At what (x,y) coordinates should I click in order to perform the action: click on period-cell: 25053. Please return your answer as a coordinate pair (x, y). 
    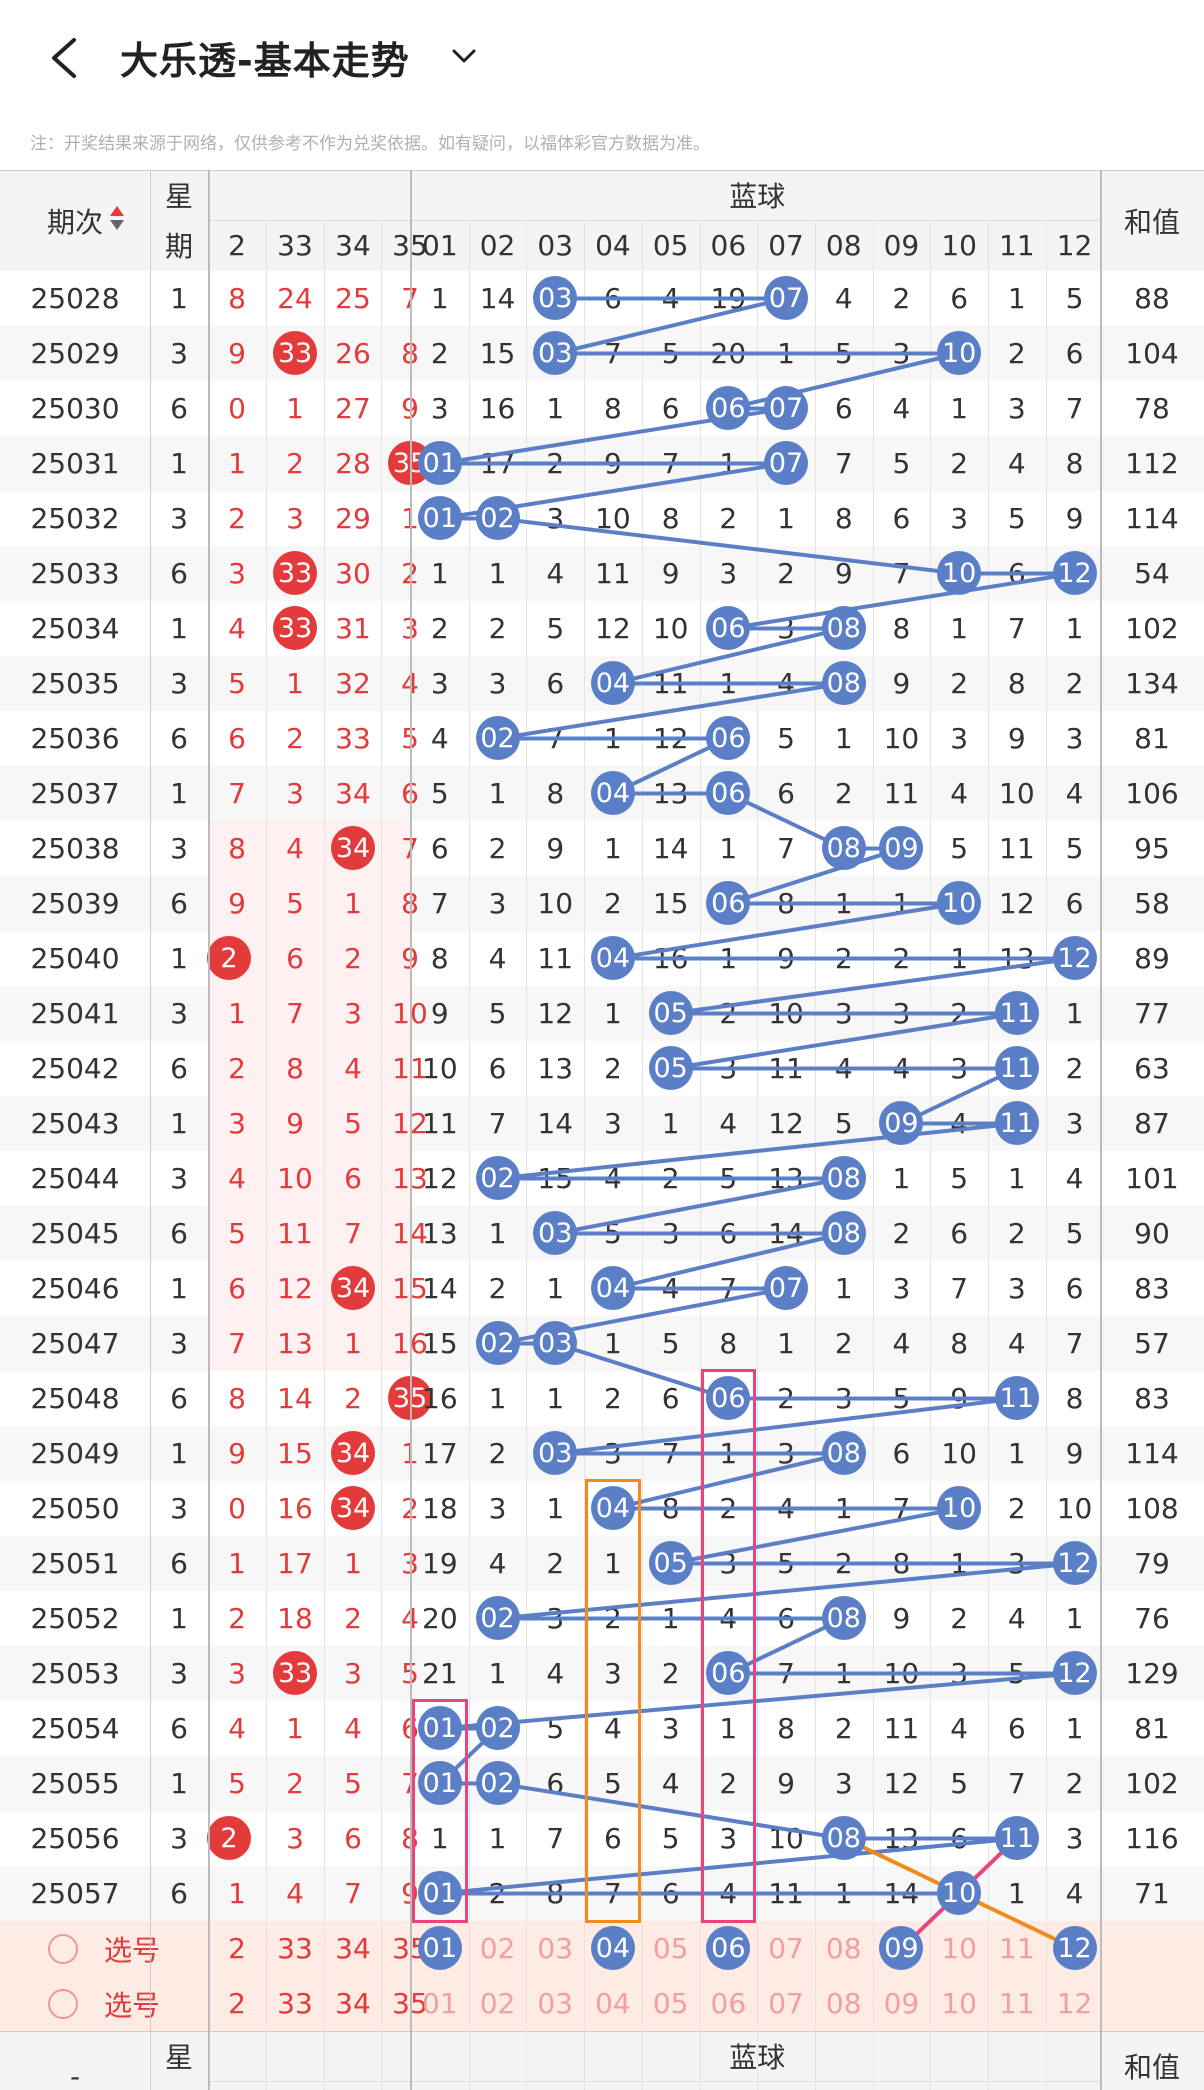
    Looking at the image, I should click on (75, 1673).